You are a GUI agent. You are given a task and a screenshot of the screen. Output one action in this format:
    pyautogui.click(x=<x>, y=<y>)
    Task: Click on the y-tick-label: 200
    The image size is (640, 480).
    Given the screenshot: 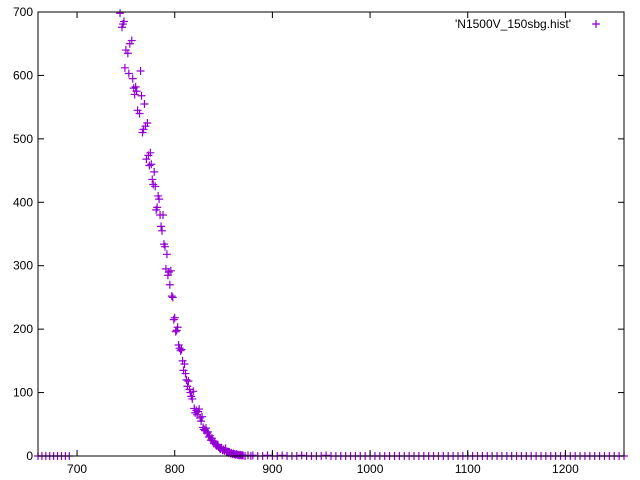 What is the action you would take?
    pyautogui.click(x=23, y=329)
    